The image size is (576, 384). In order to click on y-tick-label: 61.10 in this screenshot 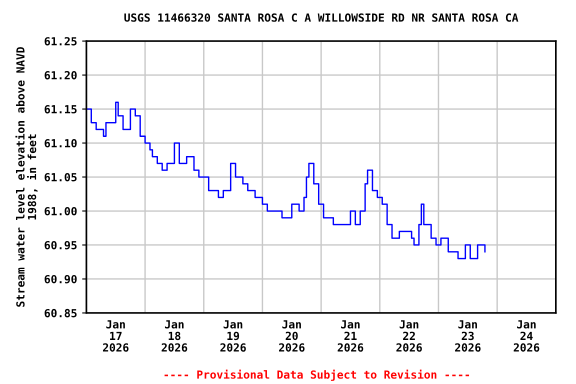, I will do `click(60, 143)`.